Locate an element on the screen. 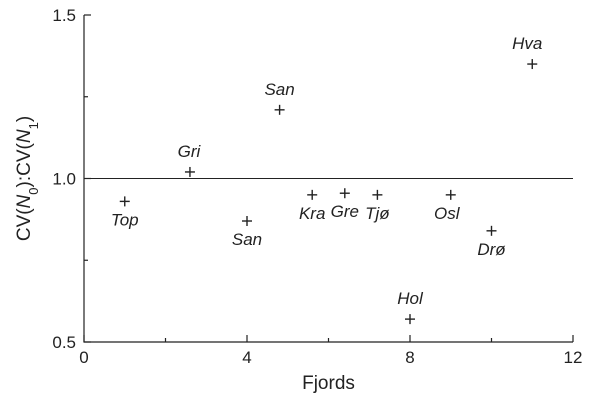 This screenshot has width=591, height=398. data-point: Osl is located at coordinates (447, 206).